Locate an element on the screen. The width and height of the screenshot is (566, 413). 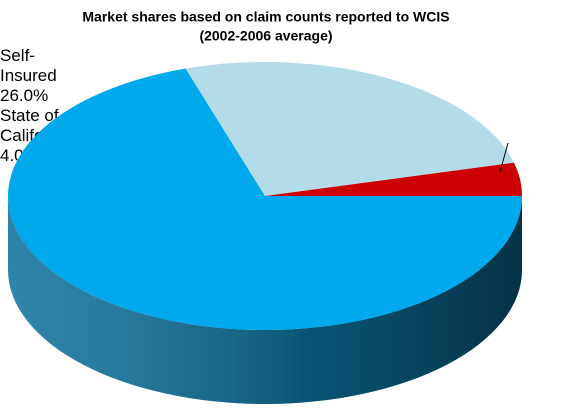
slice-name: Self-Insured is located at coordinates (28, 65).